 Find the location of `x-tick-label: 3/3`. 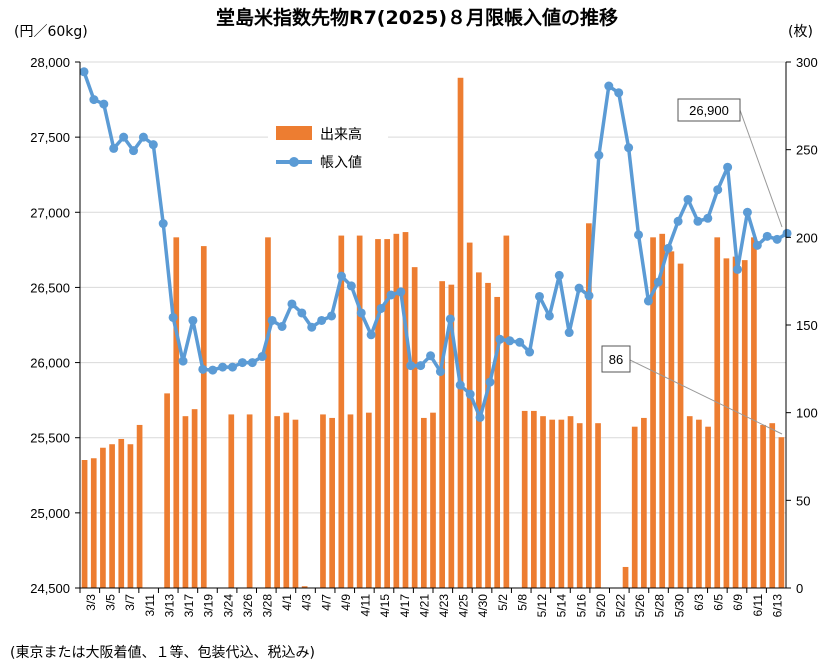

x-tick-label: 3/3 is located at coordinates (91, 602).